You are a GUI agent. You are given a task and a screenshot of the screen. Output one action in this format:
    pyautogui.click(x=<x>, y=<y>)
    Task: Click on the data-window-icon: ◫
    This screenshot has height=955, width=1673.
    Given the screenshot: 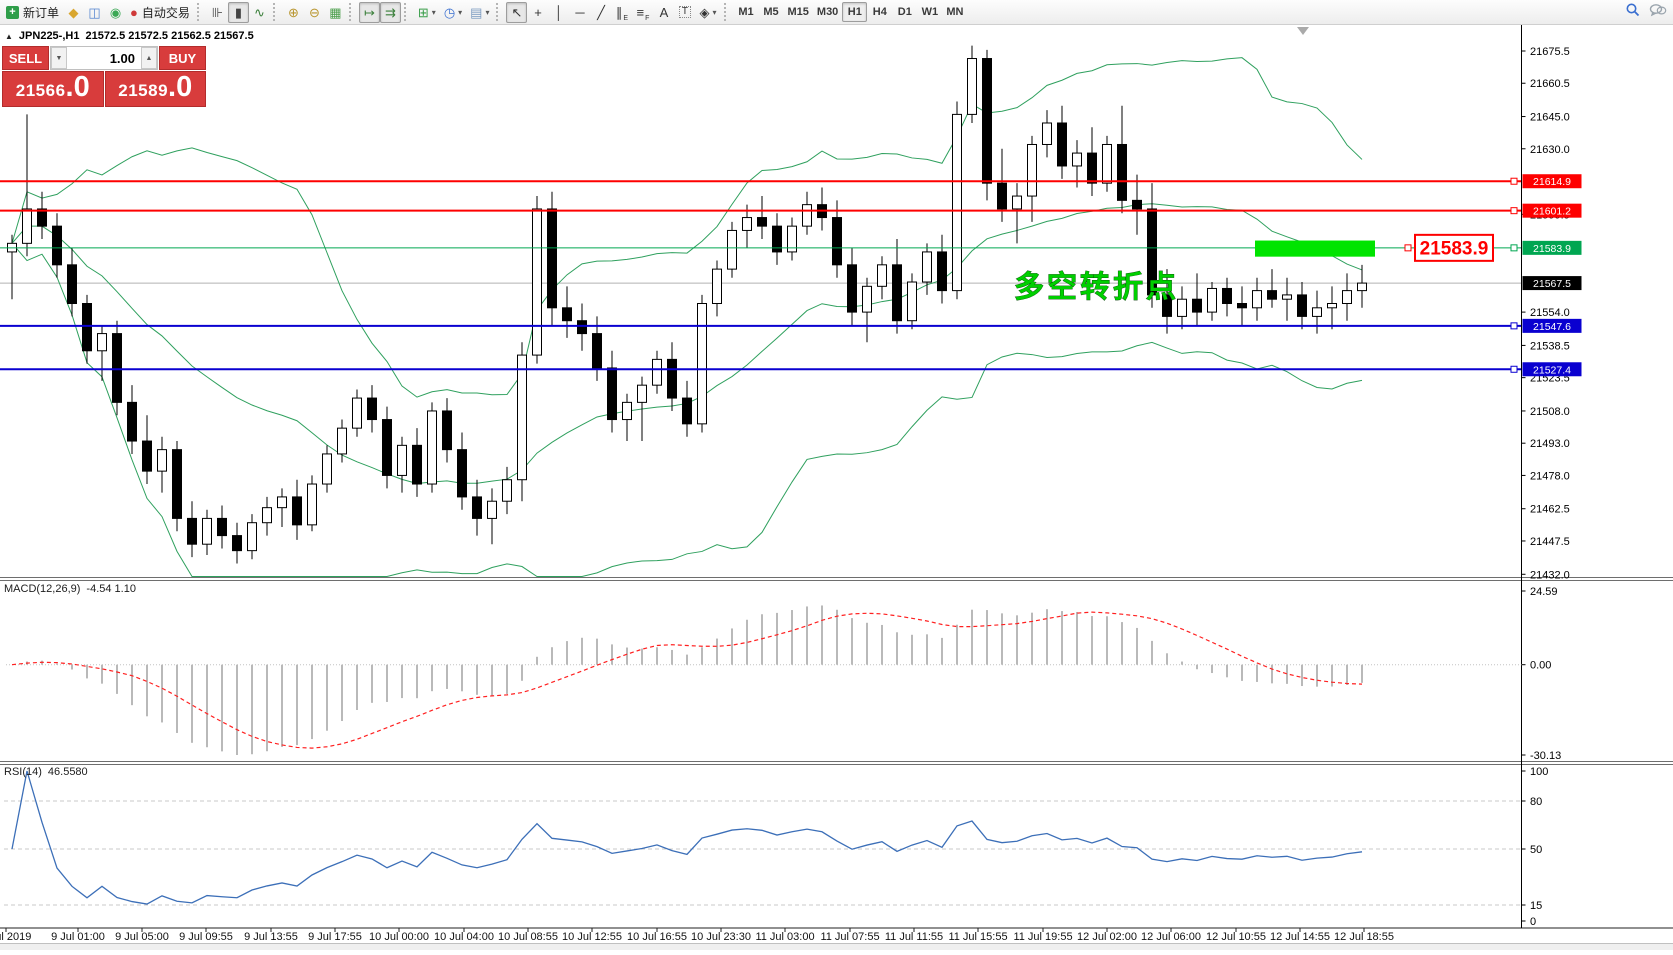 What is the action you would take?
    pyautogui.click(x=94, y=12)
    